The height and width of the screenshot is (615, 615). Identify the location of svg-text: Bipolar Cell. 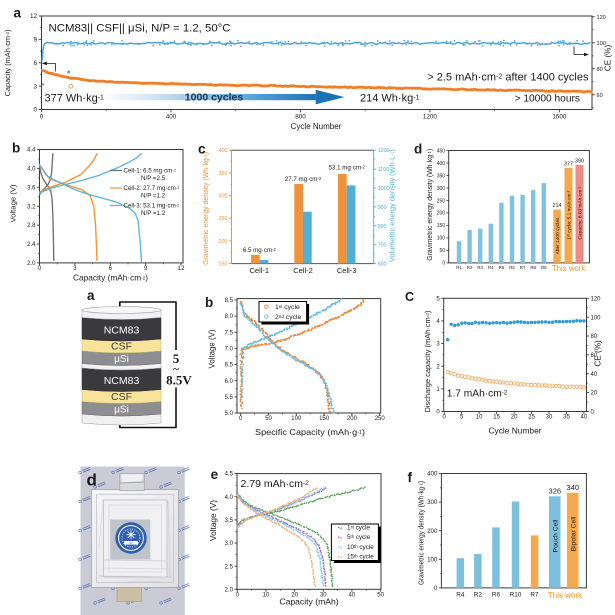
(573, 533).